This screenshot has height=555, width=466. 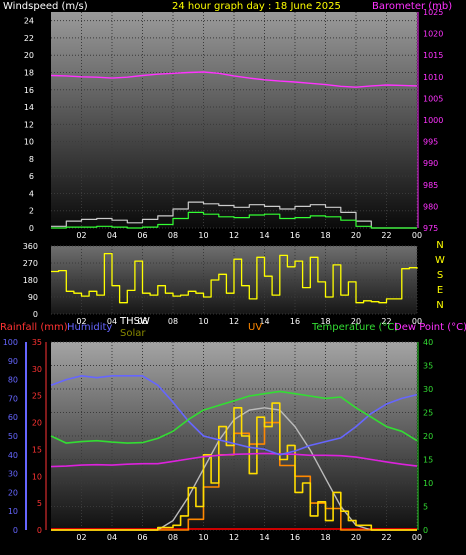 I want to click on uv-label: UV, so click(x=255, y=327).